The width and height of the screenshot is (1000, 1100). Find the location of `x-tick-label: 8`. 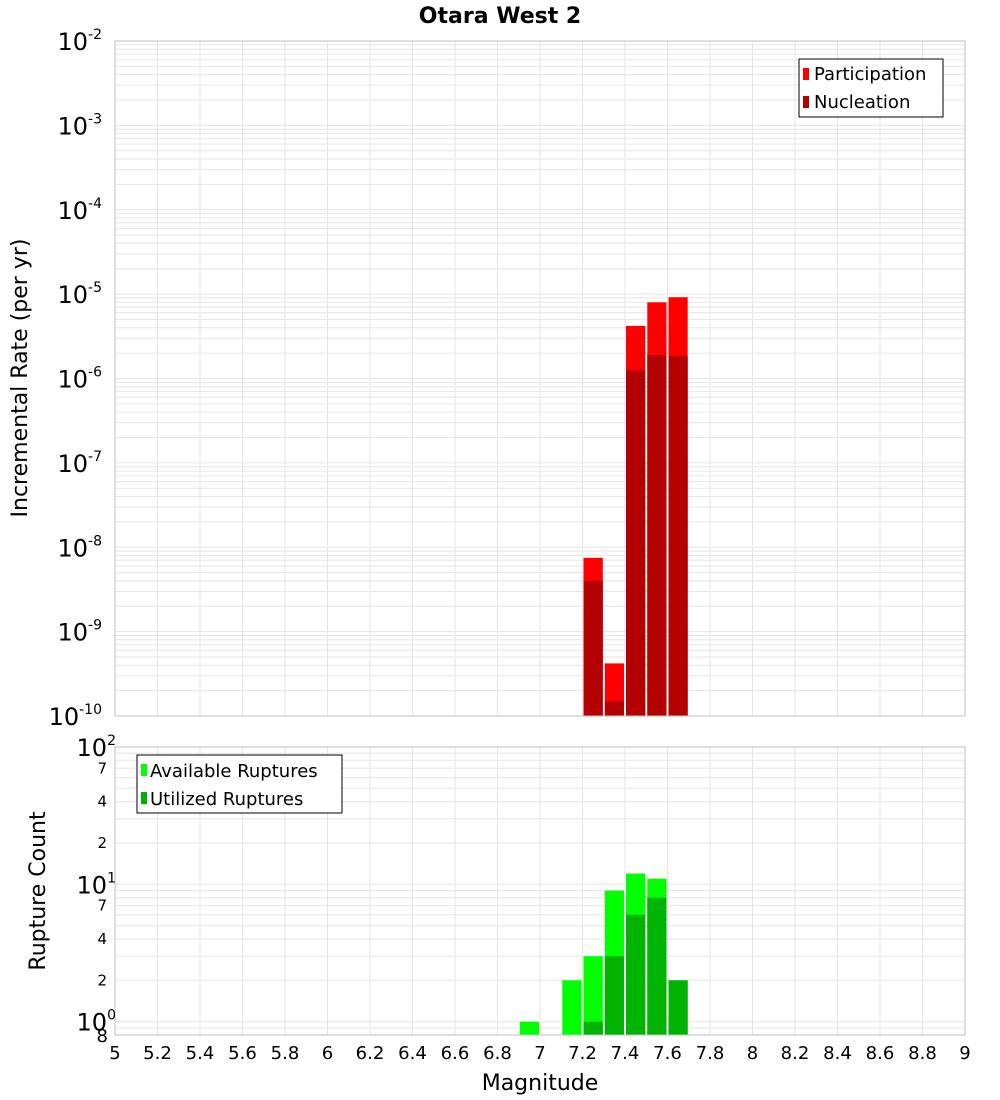

x-tick-label: 8 is located at coordinates (752, 1053).